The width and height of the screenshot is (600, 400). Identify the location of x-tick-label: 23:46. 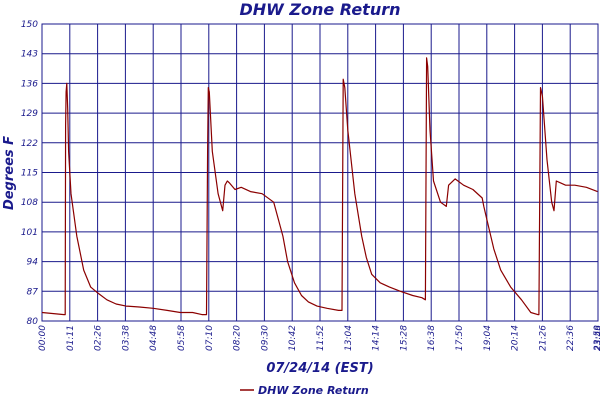
(597, 338).